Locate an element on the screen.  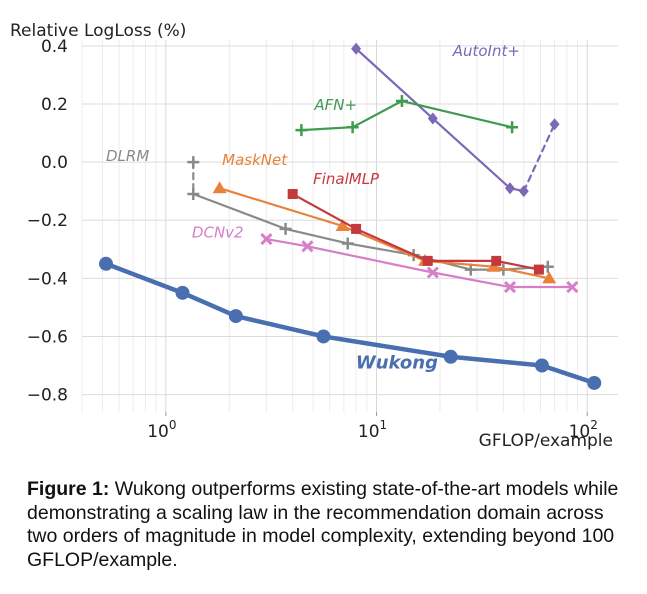
series-dcnv2 is located at coordinates (419, 263).